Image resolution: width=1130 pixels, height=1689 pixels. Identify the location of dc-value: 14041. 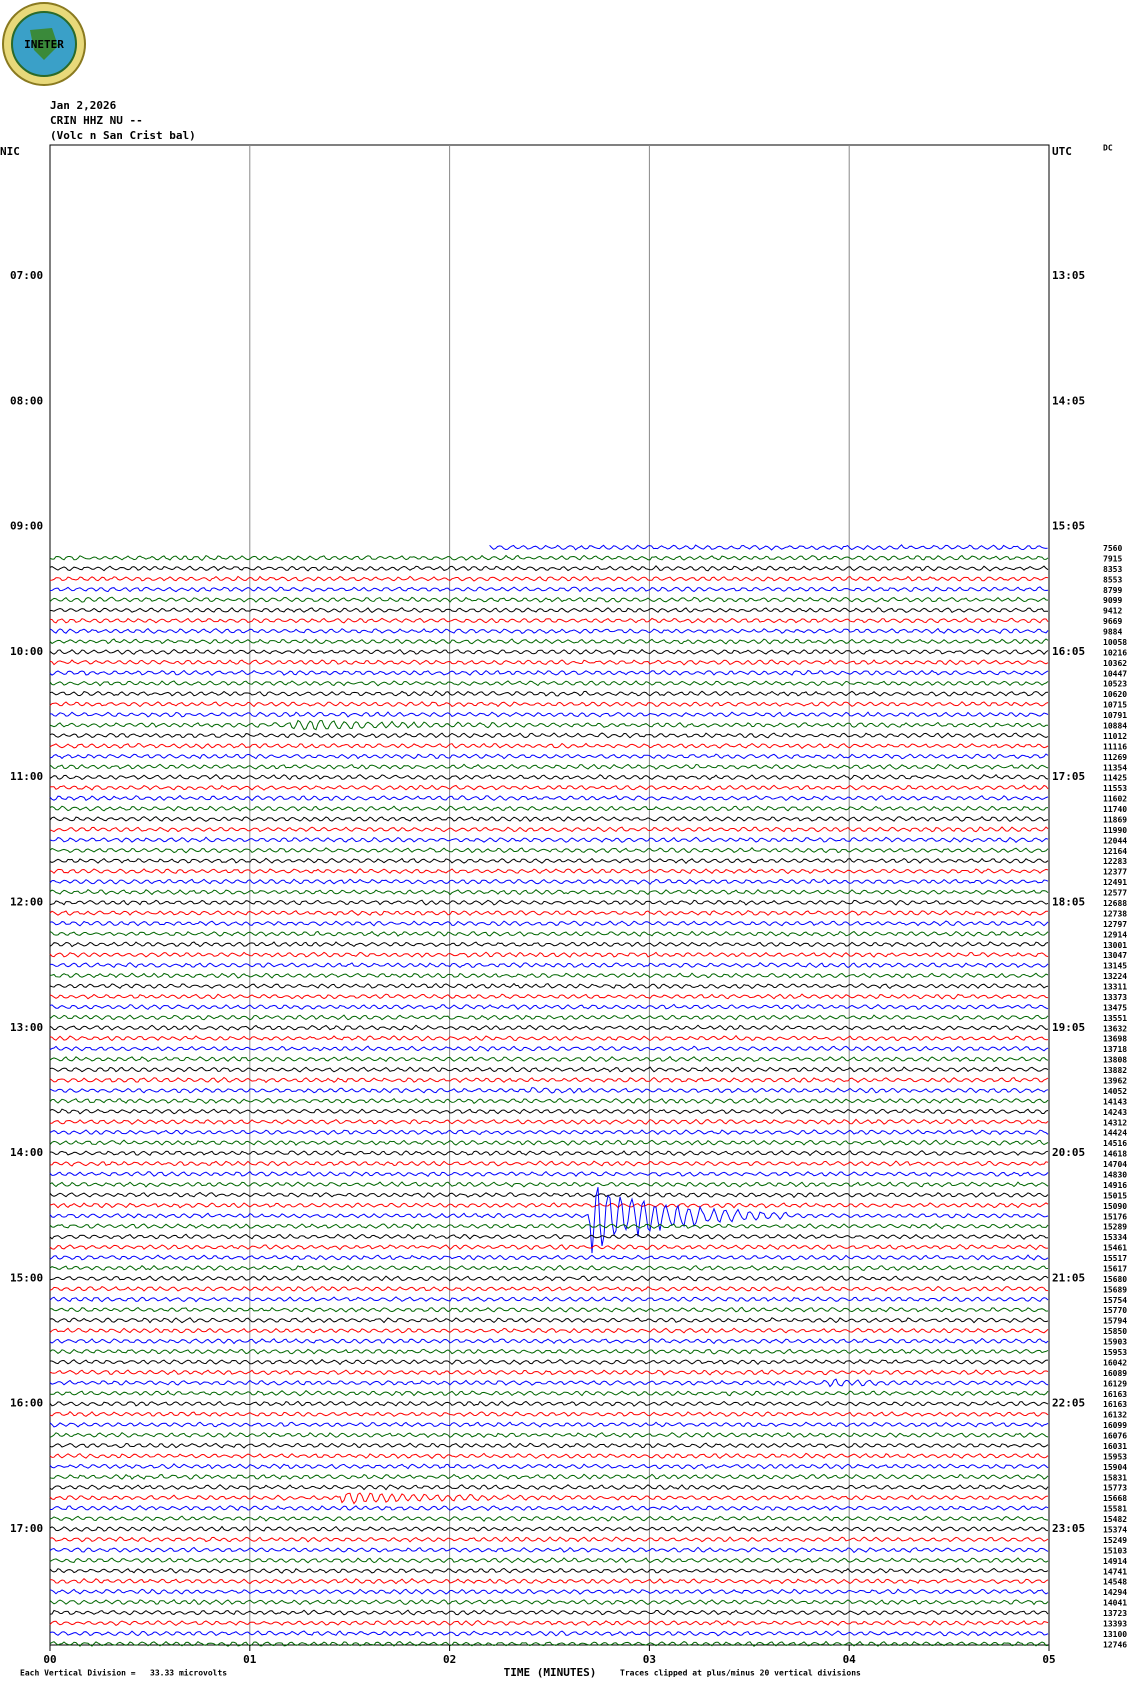
(1115, 1603).